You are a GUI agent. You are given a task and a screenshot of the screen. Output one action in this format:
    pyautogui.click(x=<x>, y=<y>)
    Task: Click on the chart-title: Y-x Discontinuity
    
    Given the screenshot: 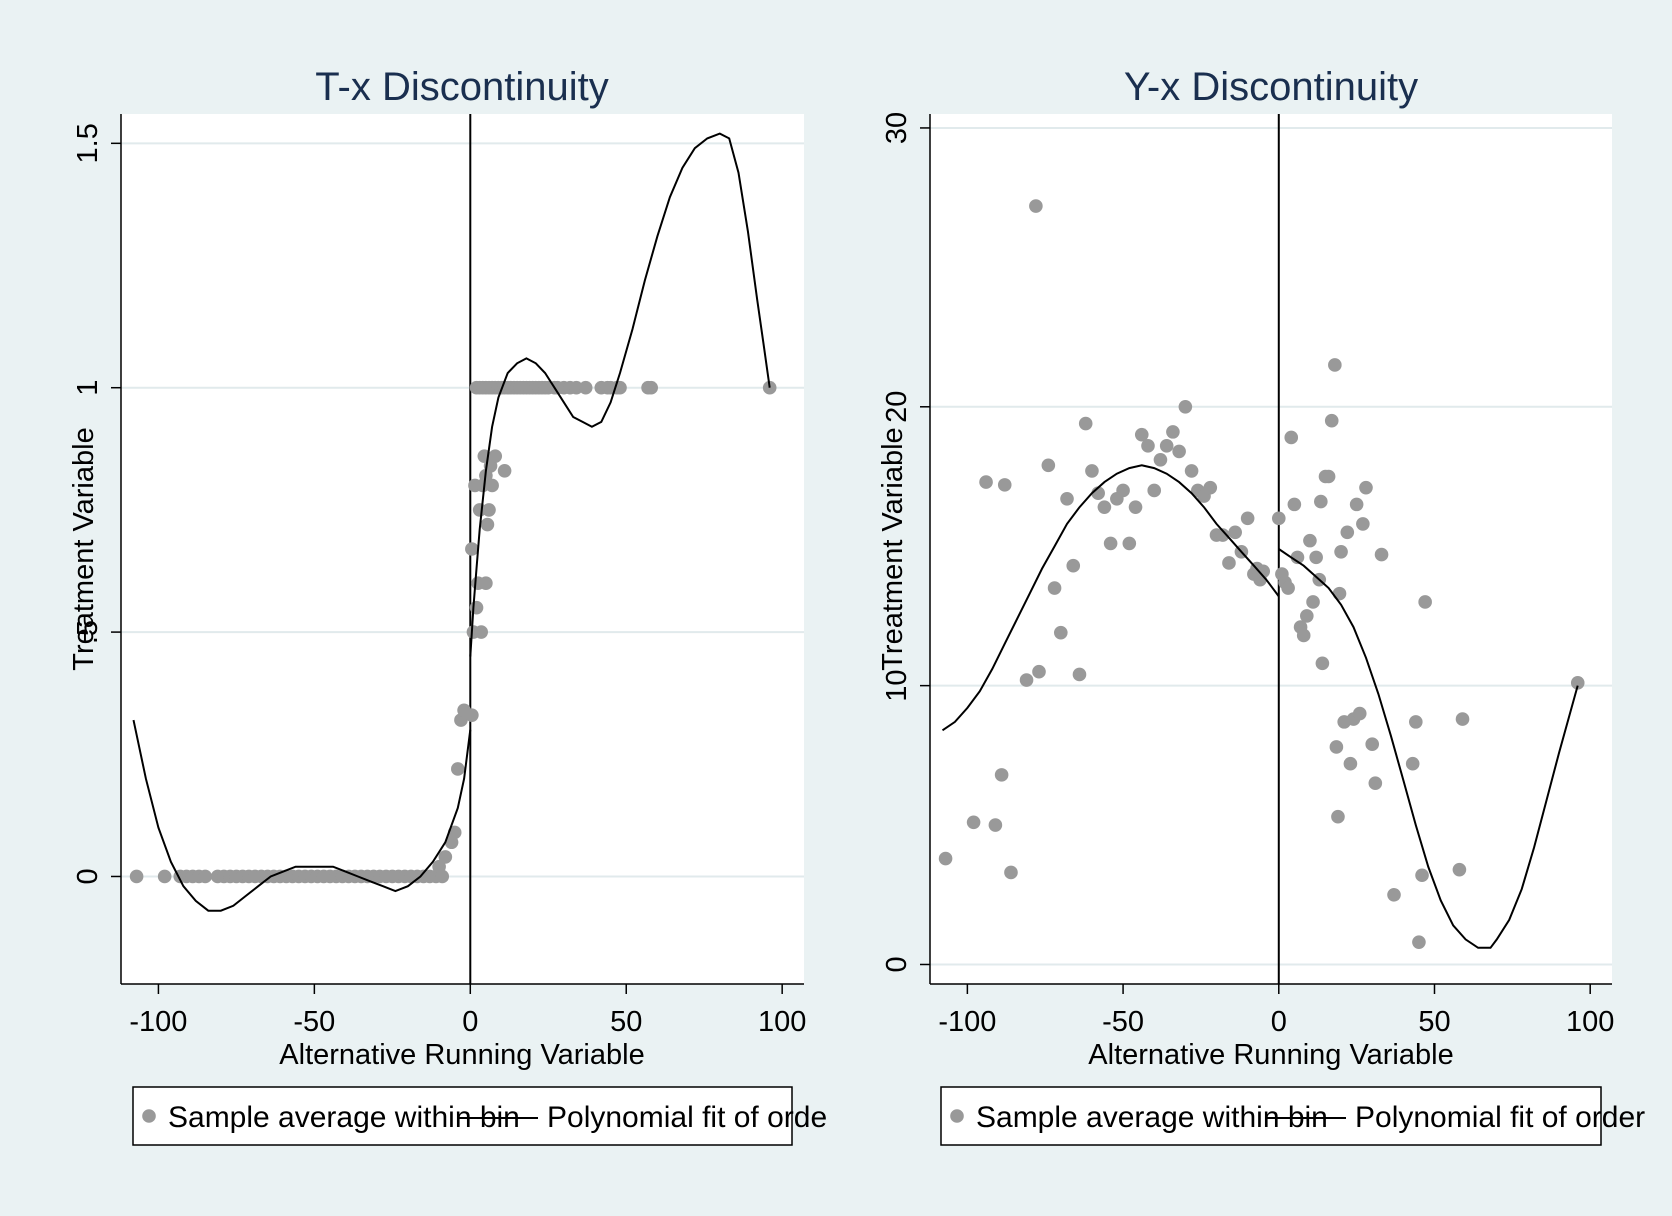 What is the action you would take?
    pyautogui.click(x=1271, y=87)
    